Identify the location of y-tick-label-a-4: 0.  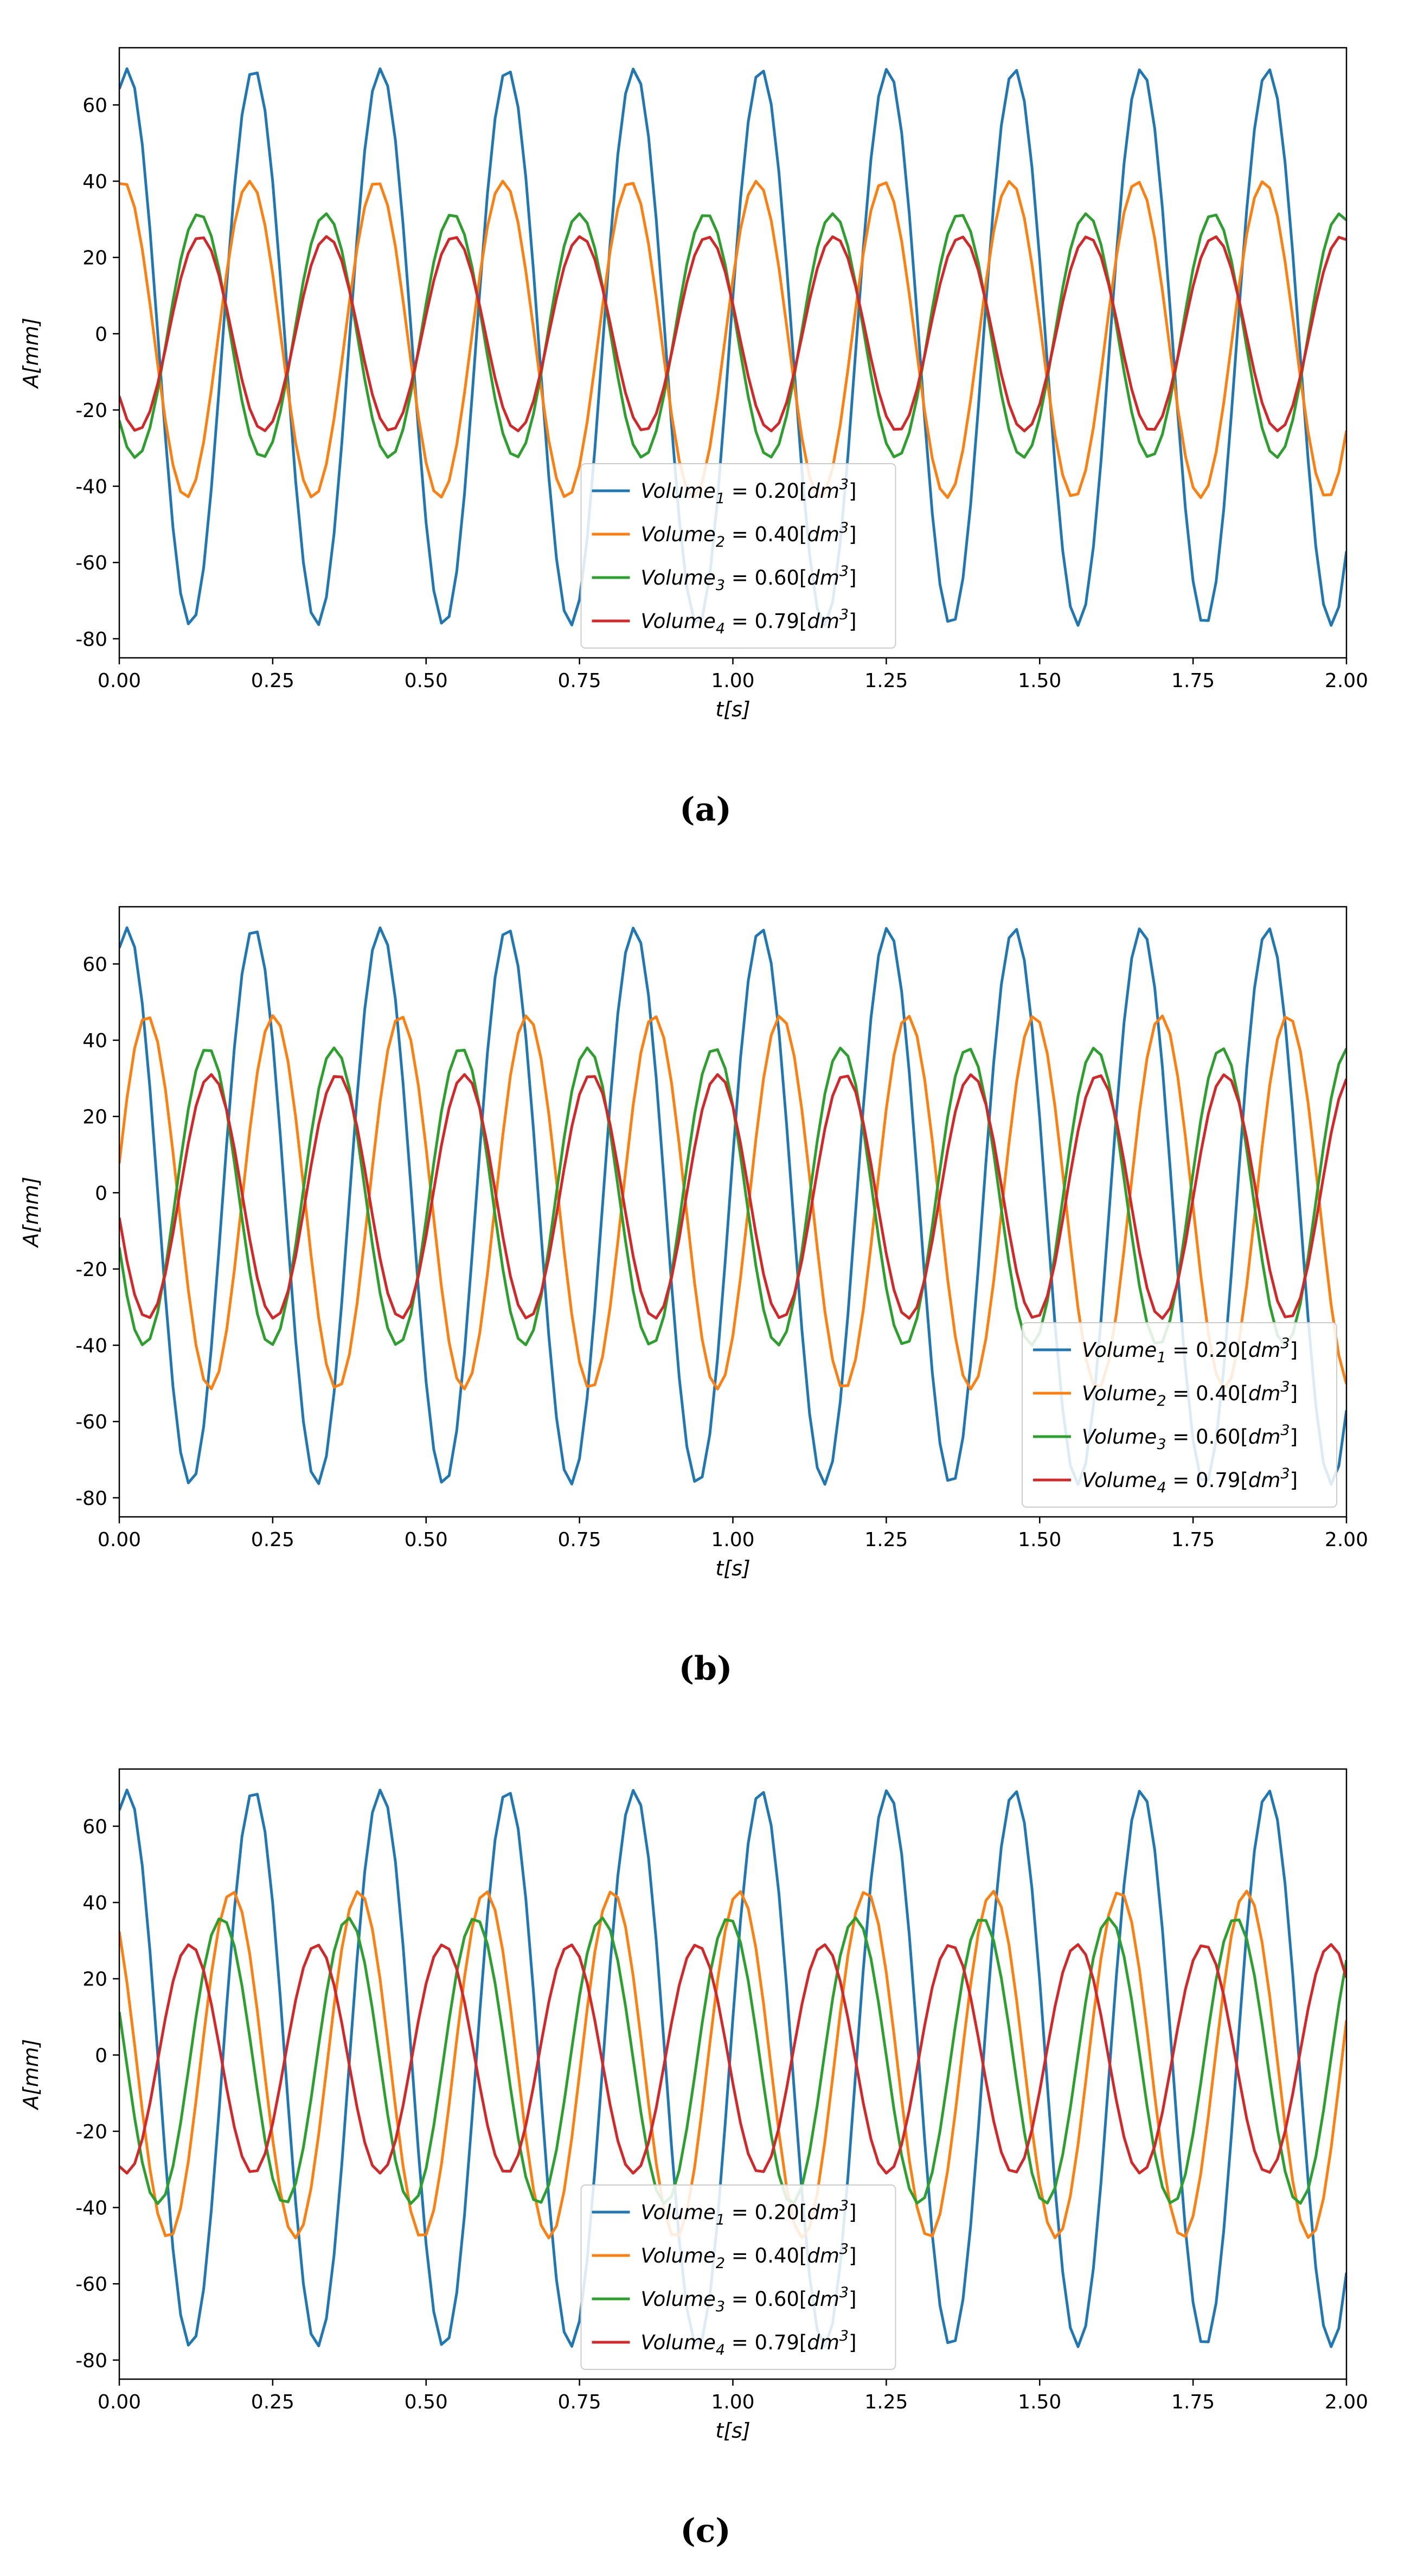
(101, 334).